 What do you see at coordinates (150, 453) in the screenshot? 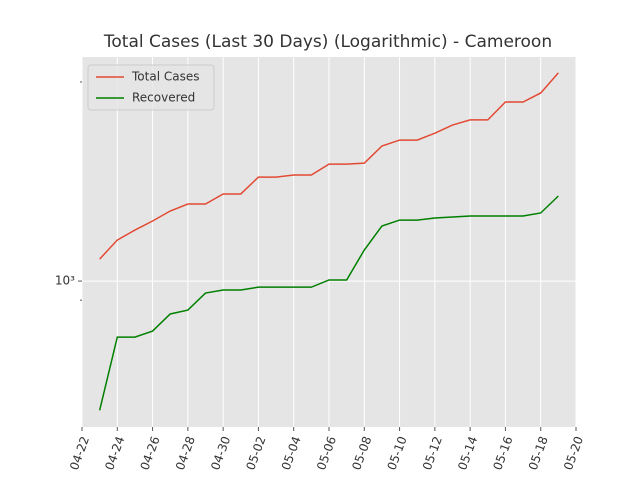
I see `x-tick-label: 04-26` at bounding box center [150, 453].